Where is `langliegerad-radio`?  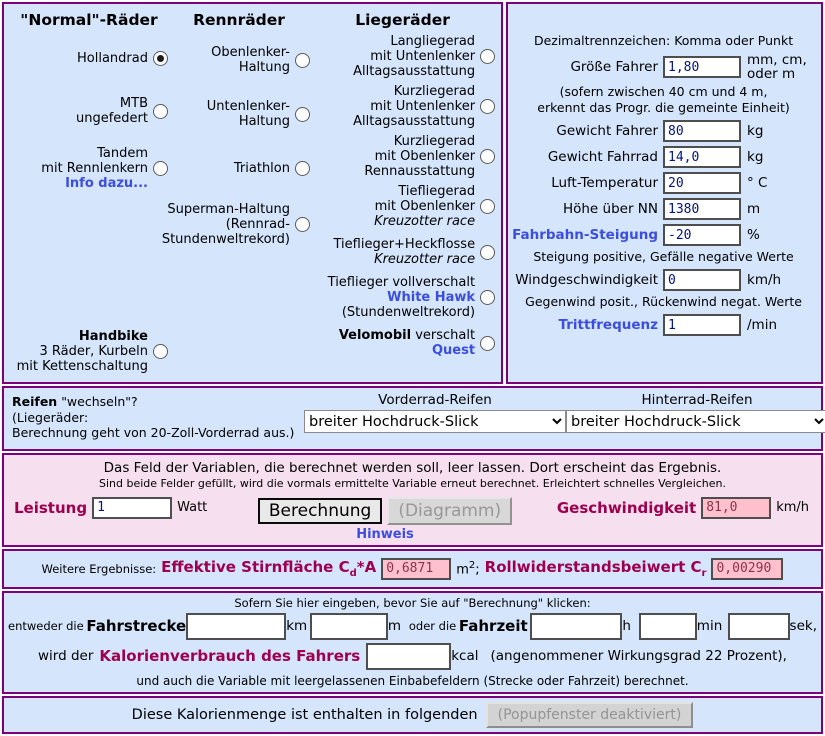 langliegerad-radio is located at coordinates (488, 56).